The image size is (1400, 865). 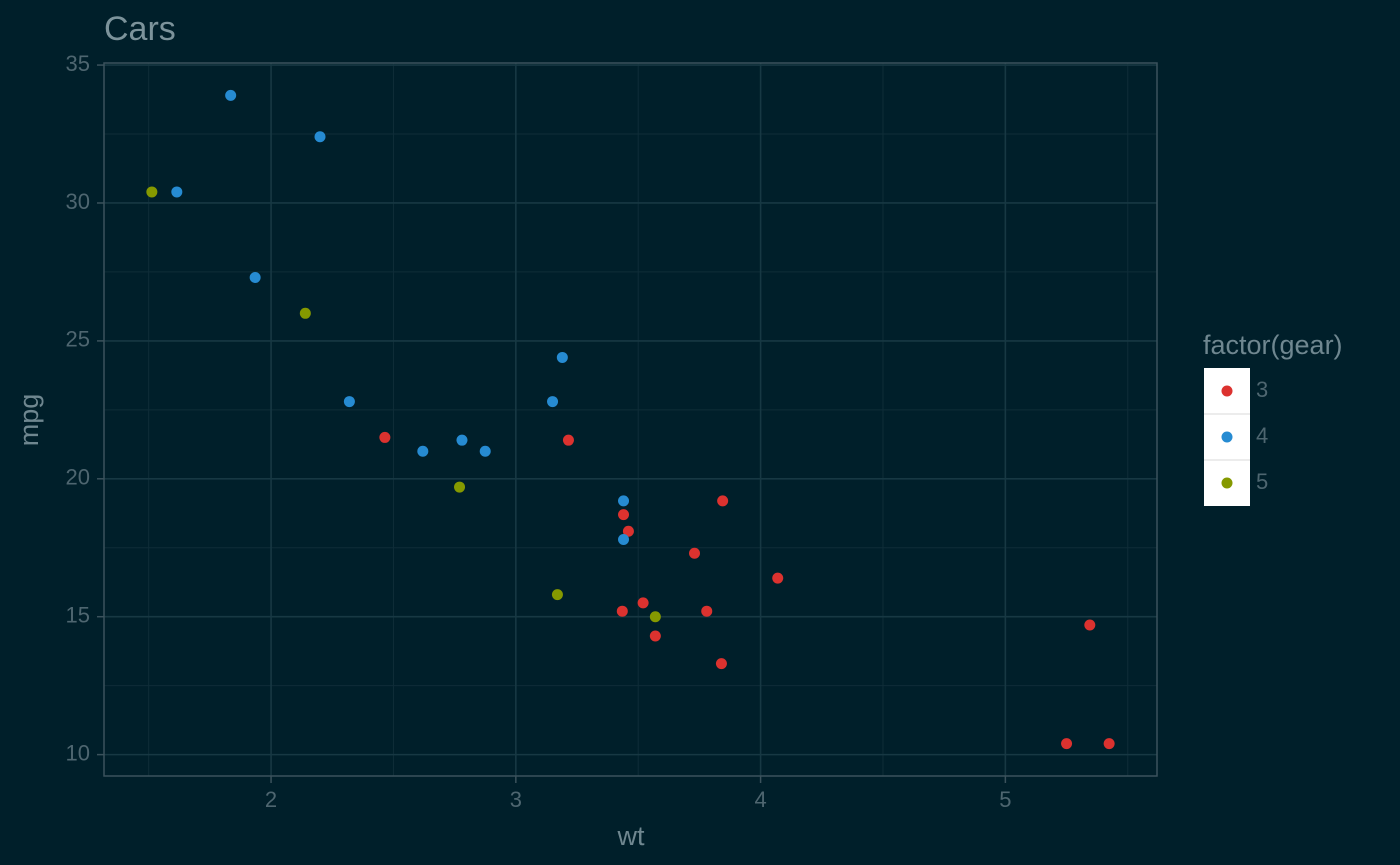 I want to click on y-tick-label: 20, so click(x=78, y=477).